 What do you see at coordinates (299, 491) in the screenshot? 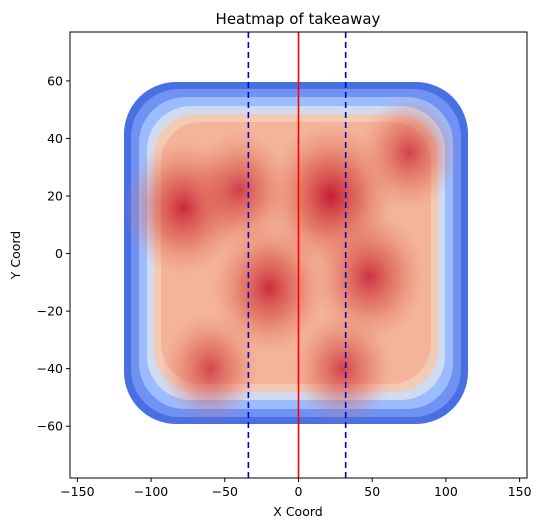
I see `x-tick-label: 0` at bounding box center [299, 491].